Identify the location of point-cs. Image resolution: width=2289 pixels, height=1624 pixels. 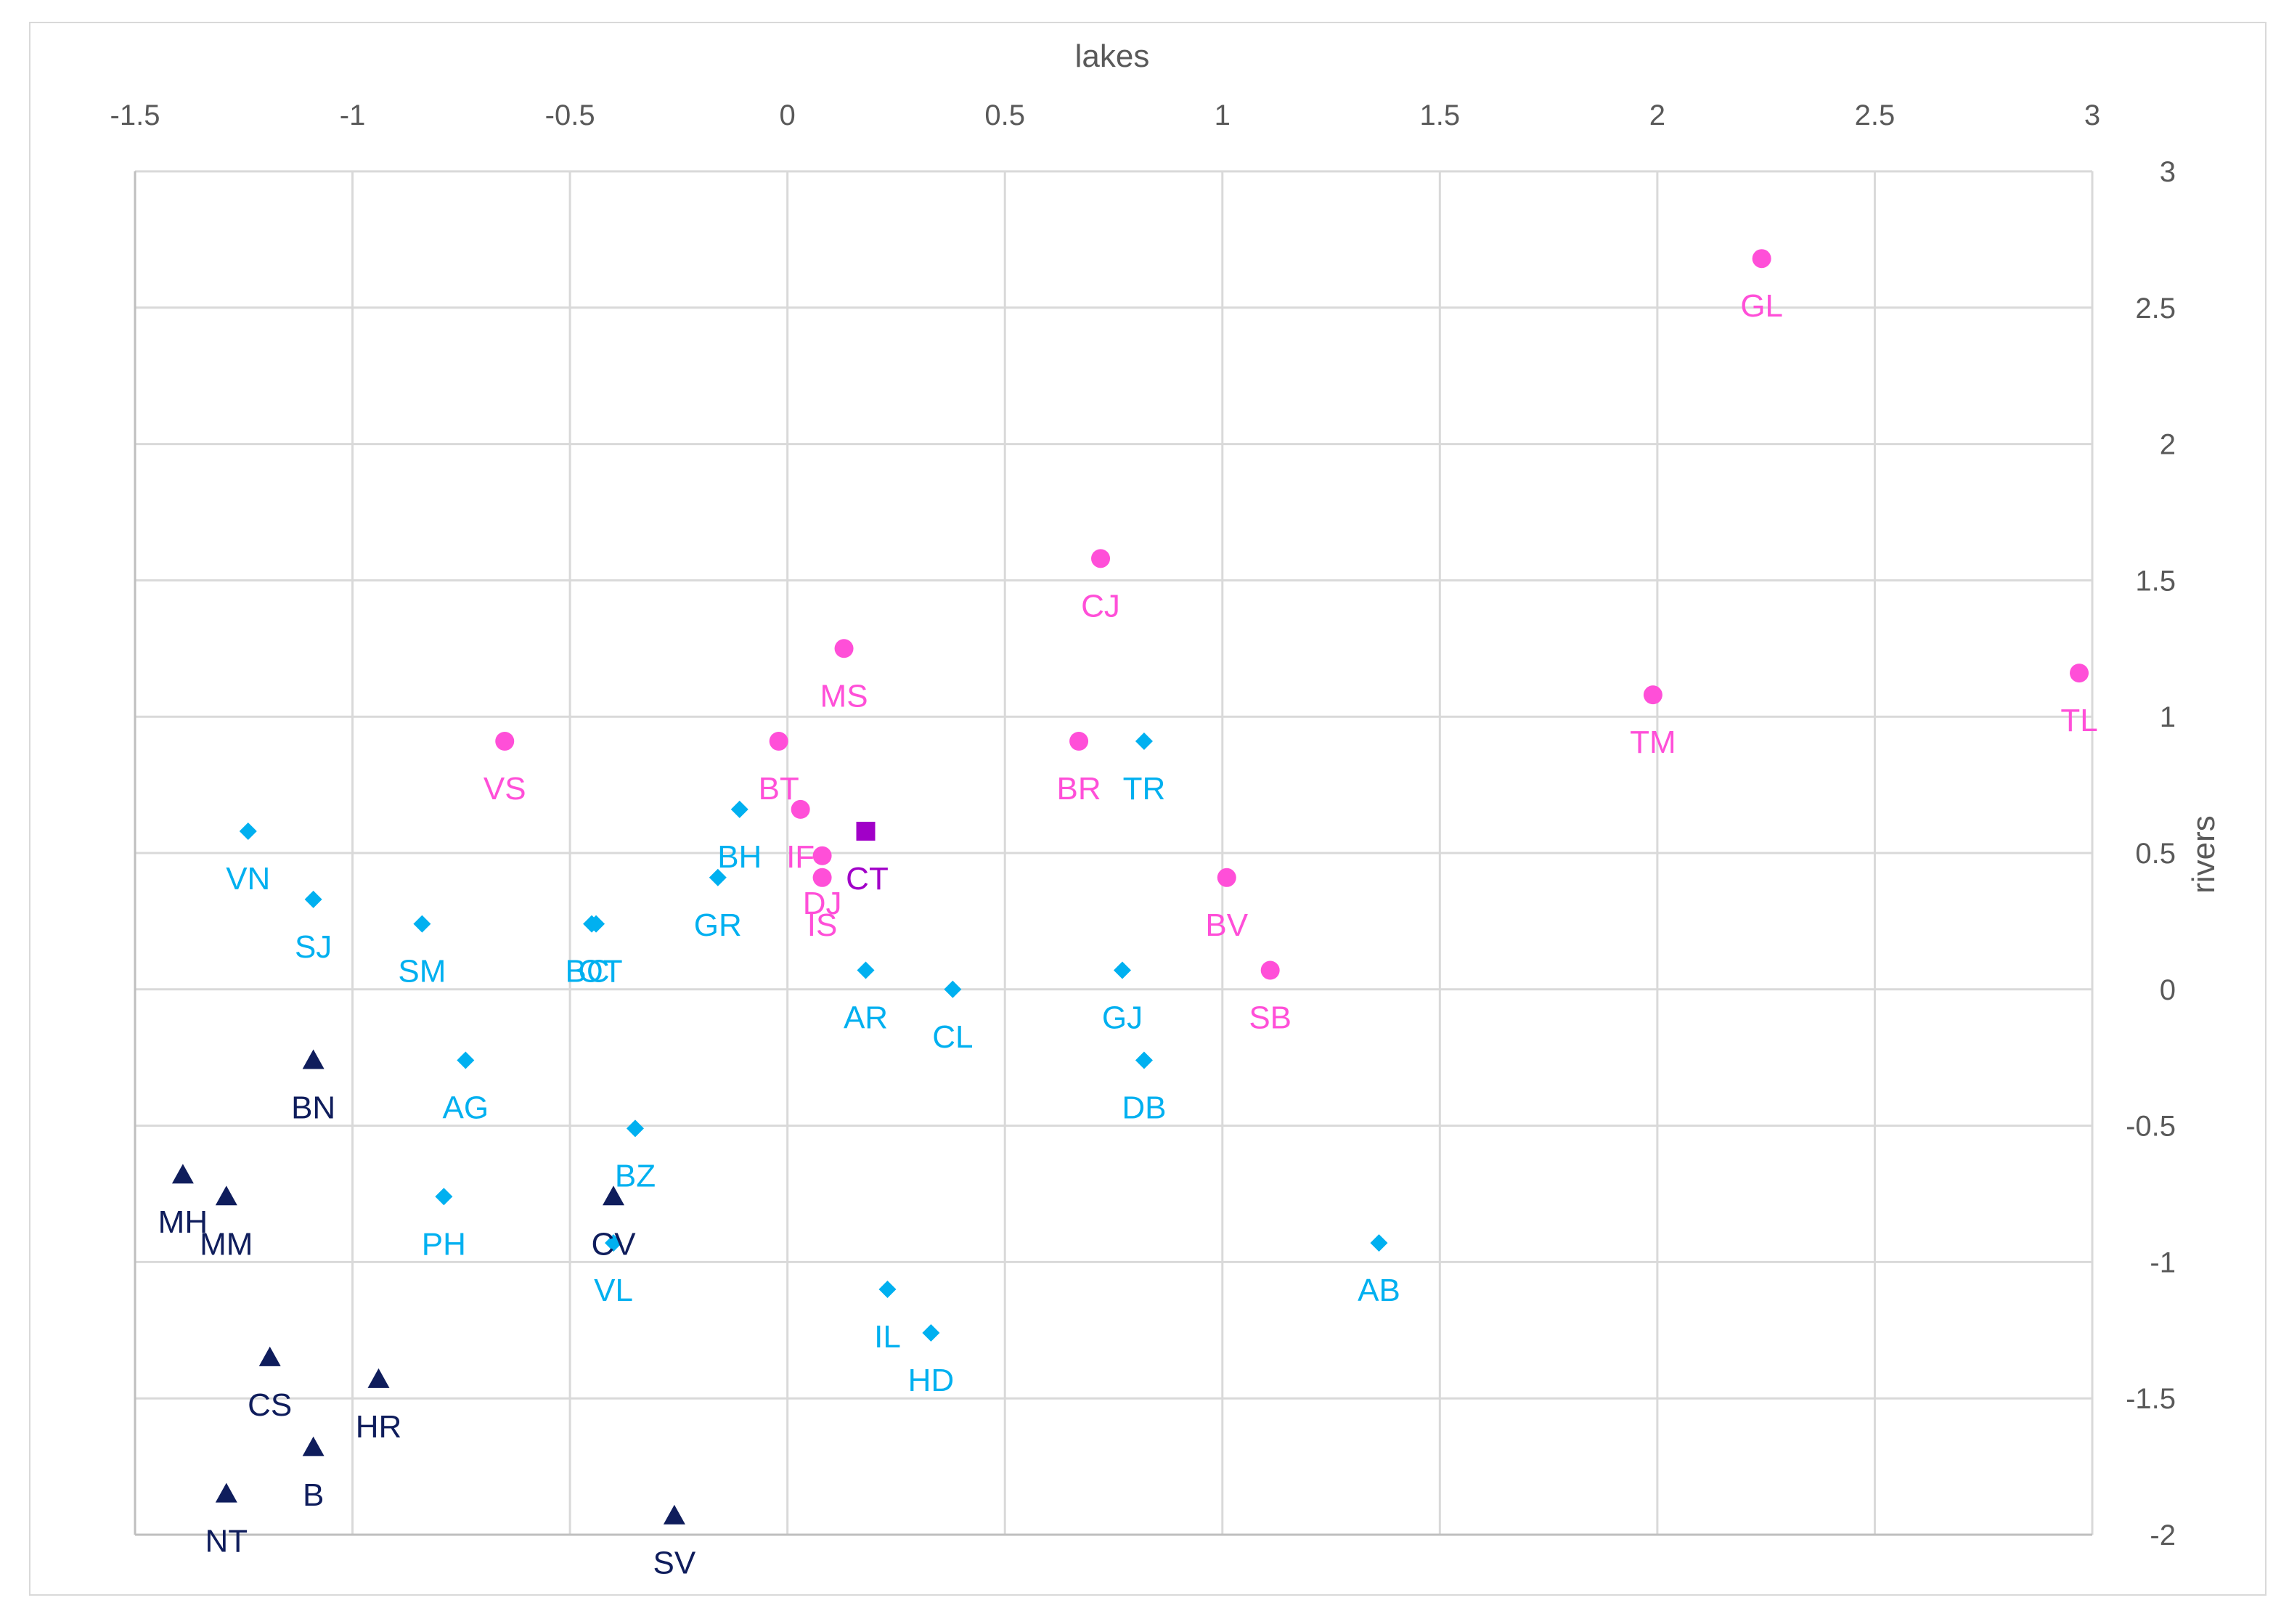
(269, 1356).